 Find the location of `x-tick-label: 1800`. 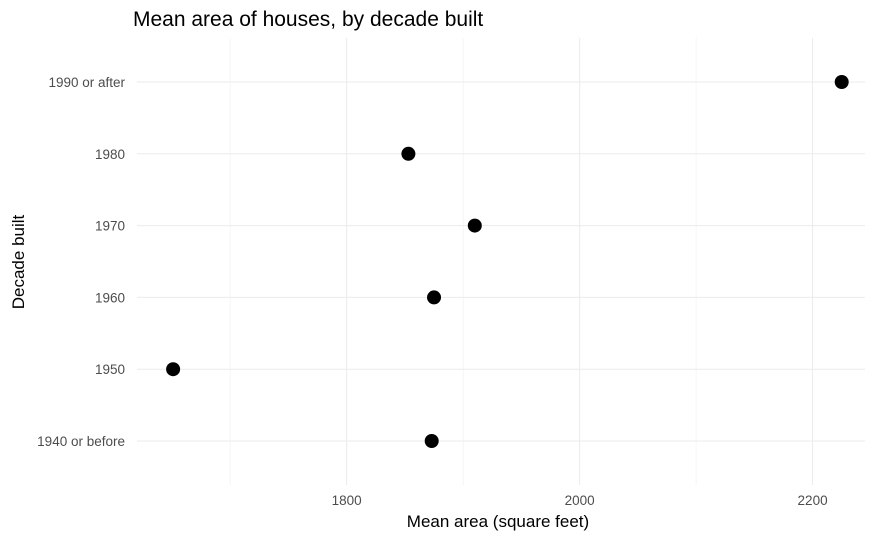

x-tick-label: 1800 is located at coordinates (347, 500).